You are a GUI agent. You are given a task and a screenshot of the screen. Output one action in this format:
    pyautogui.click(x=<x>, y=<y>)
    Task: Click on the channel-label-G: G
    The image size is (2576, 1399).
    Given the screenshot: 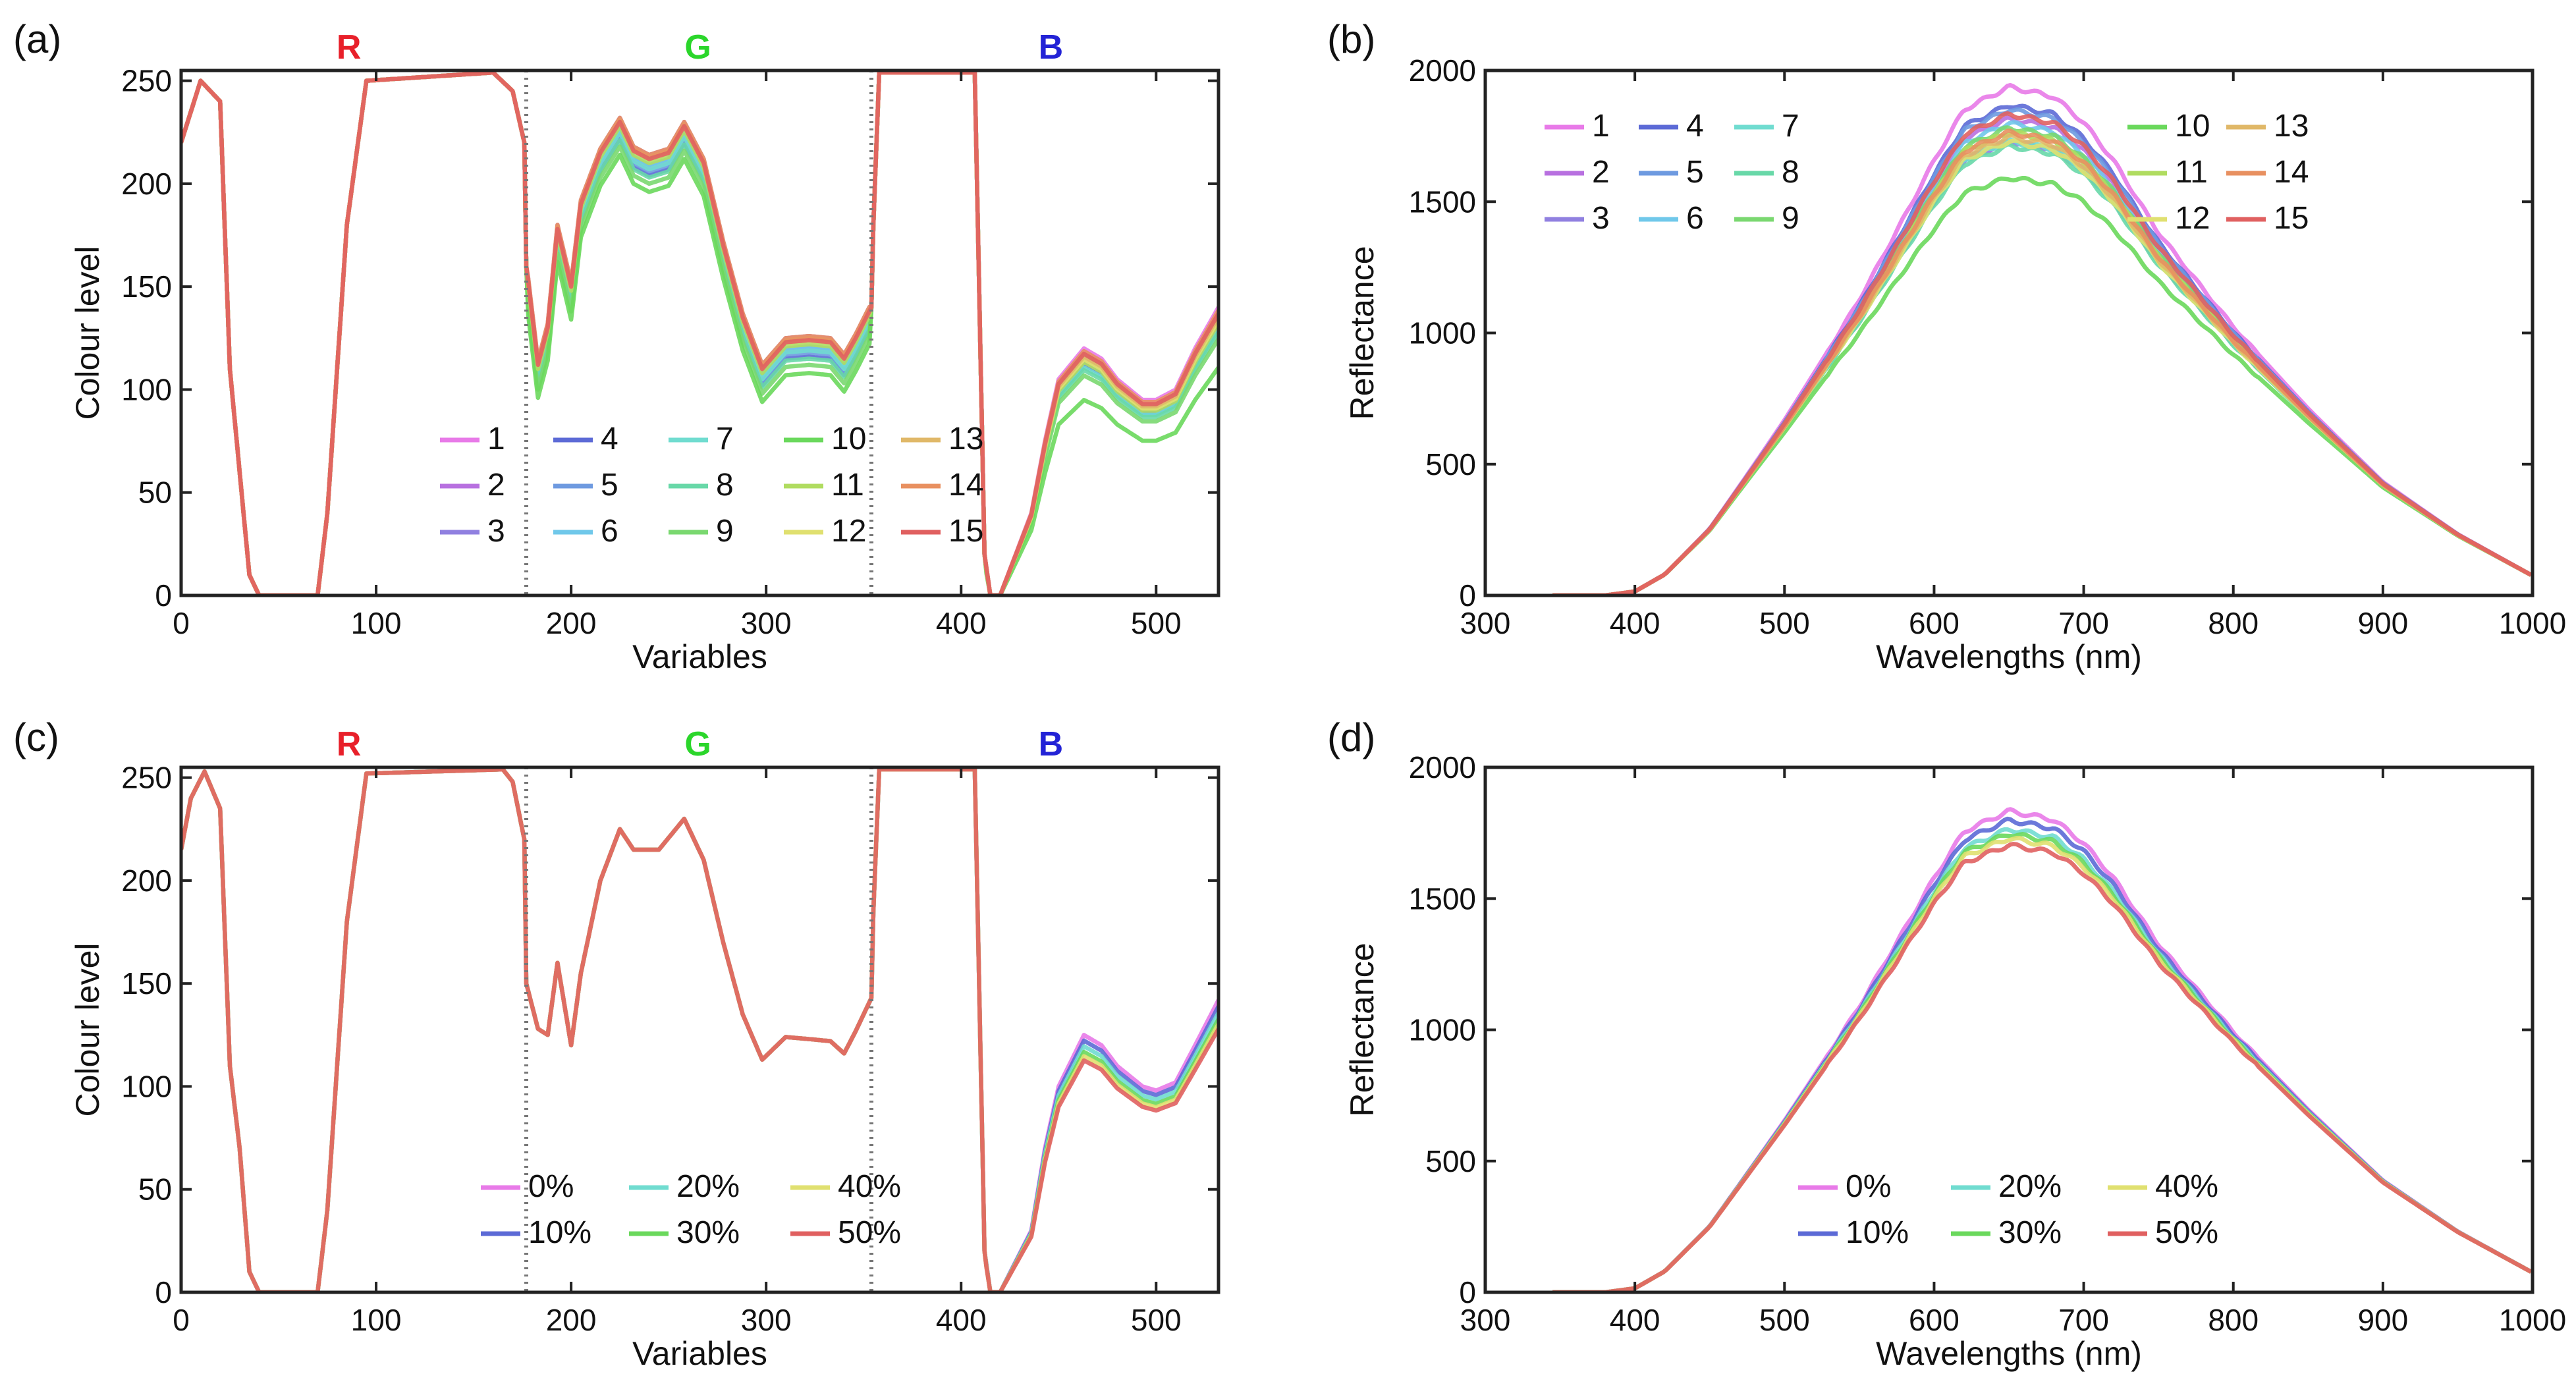 What is the action you would take?
    pyautogui.click(x=697, y=744)
    